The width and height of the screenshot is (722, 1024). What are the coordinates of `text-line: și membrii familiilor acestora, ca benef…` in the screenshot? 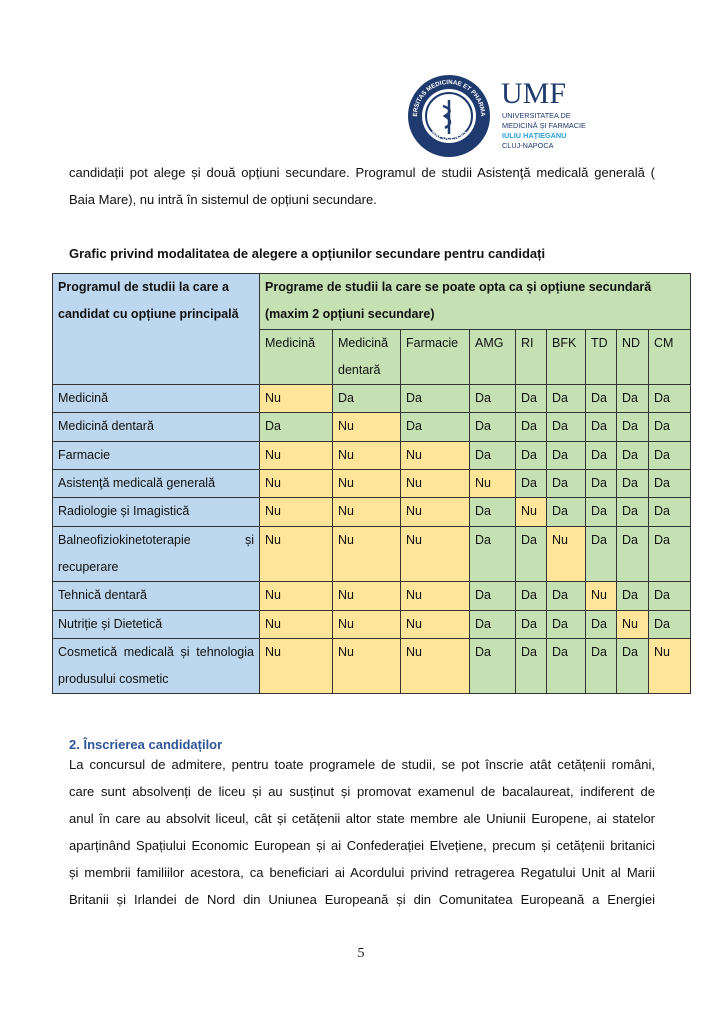 It's located at (362, 872).